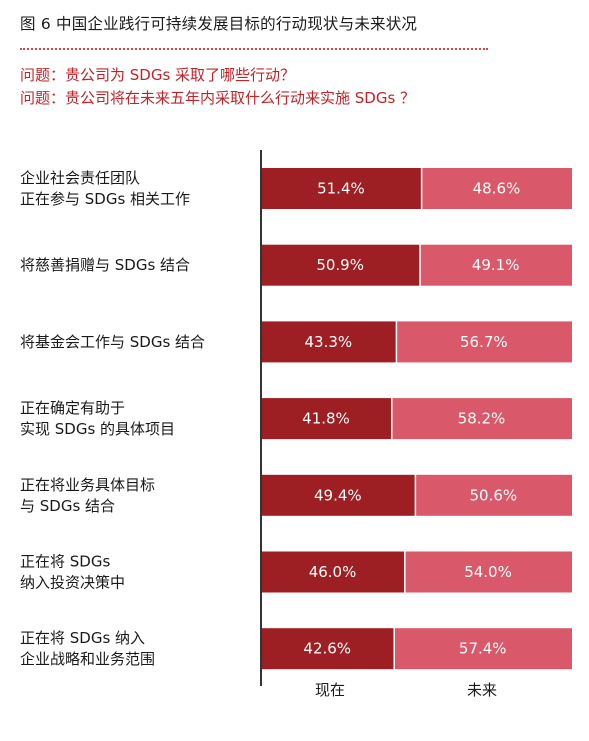 The image size is (589, 741). I want to click on bar-label-now: 41.8%, so click(326, 419).